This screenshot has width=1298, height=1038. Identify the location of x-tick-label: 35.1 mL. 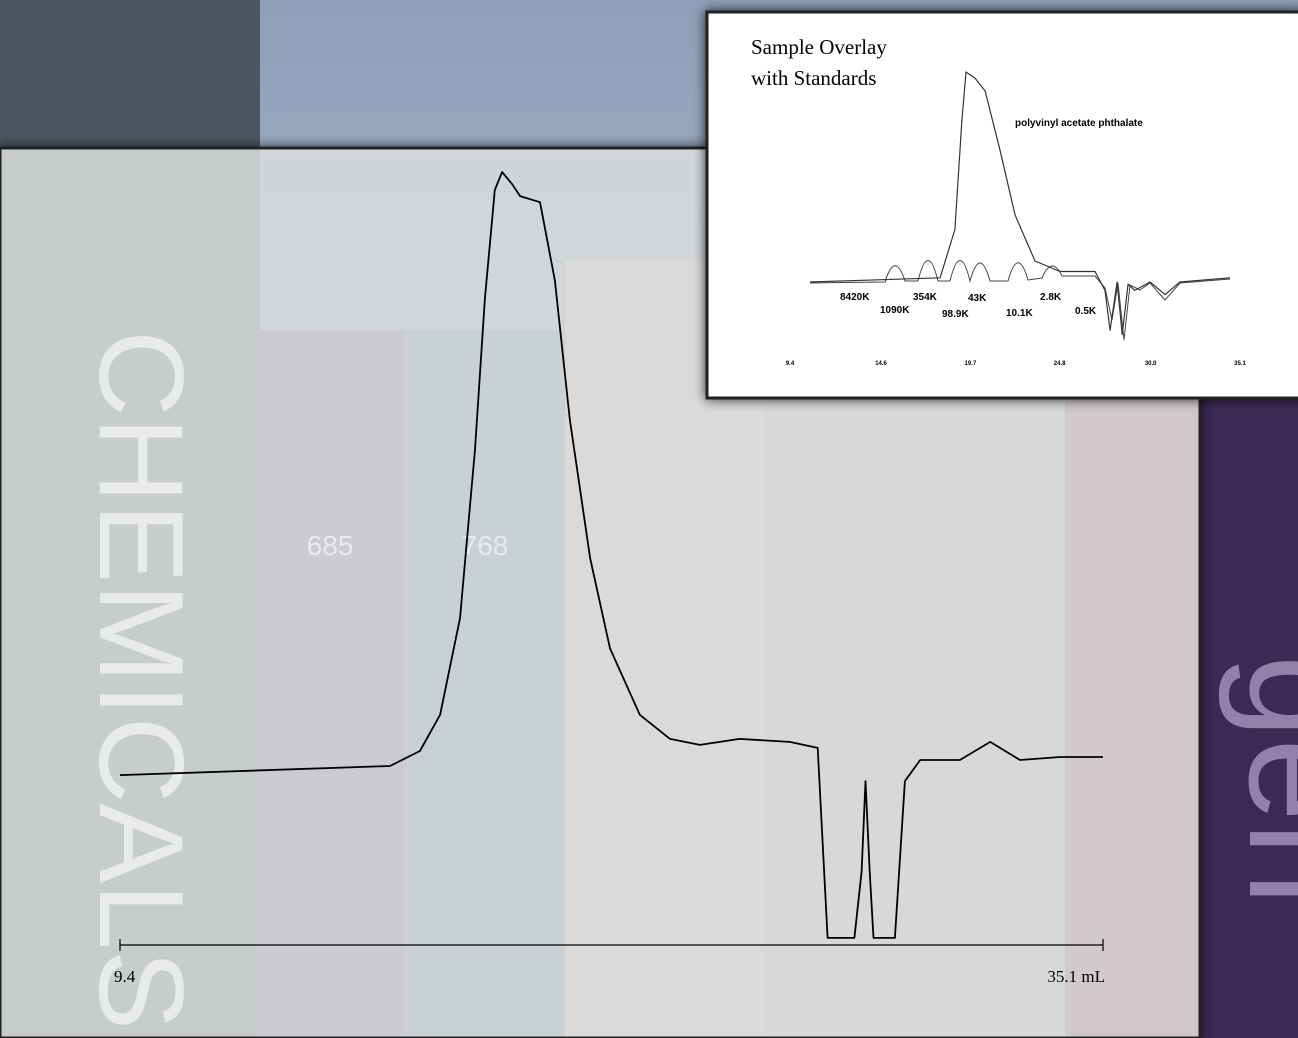
(1076, 976).